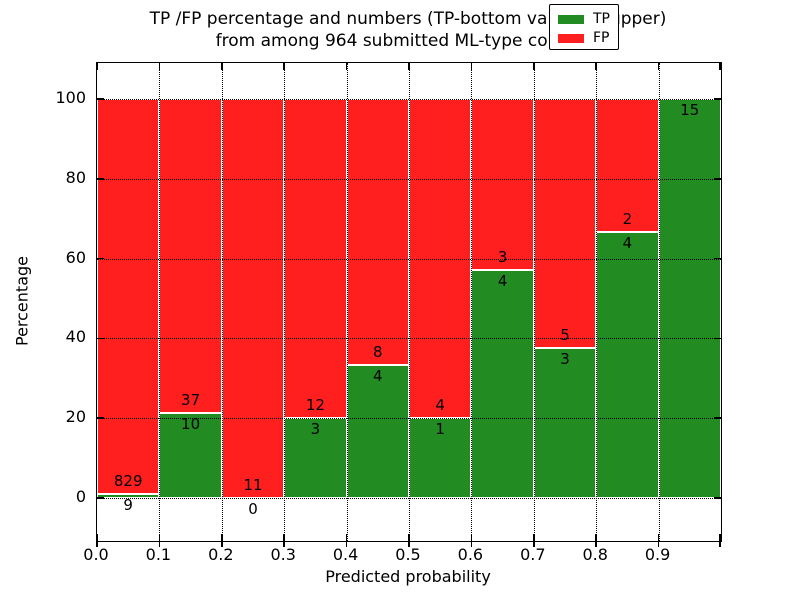  Describe the element at coordinates (627, 218) in the screenshot. I see `fp-count-label: 2` at that location.